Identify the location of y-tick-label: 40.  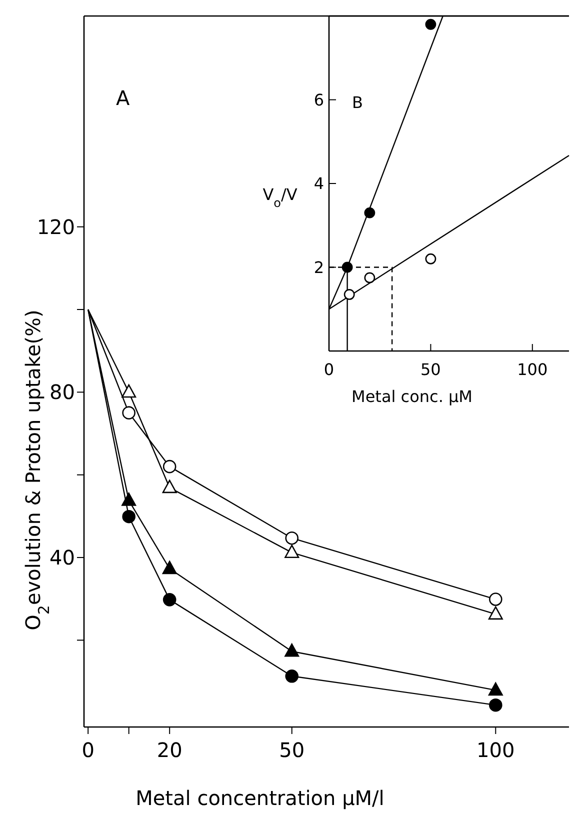
(62, 558).